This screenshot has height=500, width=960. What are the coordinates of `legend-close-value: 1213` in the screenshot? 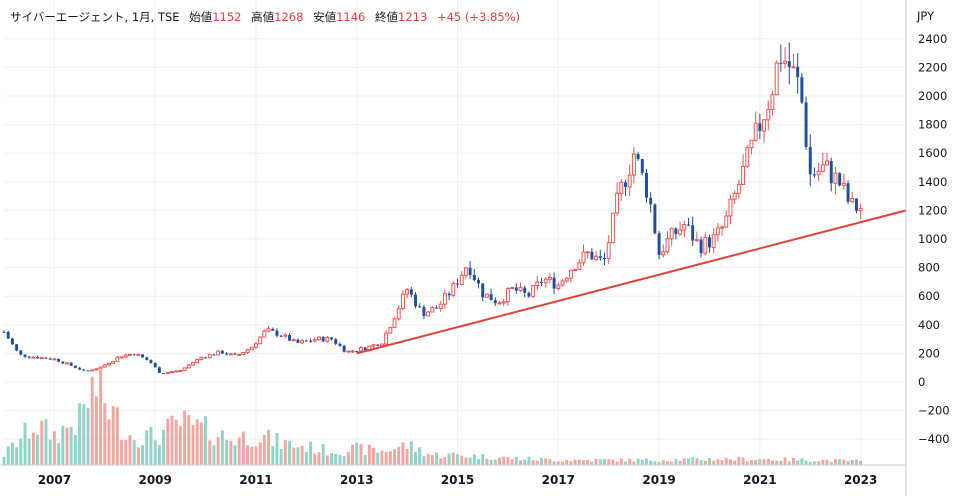 It's located at (413, 17).